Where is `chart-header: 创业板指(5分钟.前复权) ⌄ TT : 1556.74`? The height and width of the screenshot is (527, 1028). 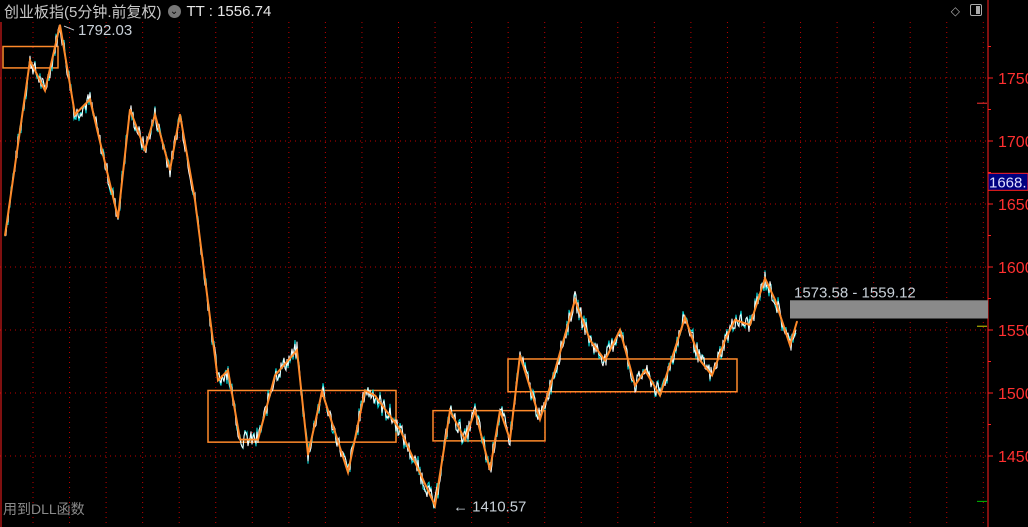 chart-header: 创业板指(5分钟.前复权) ⌄ TT : 1556.74 is located at coordinates (137, 11).